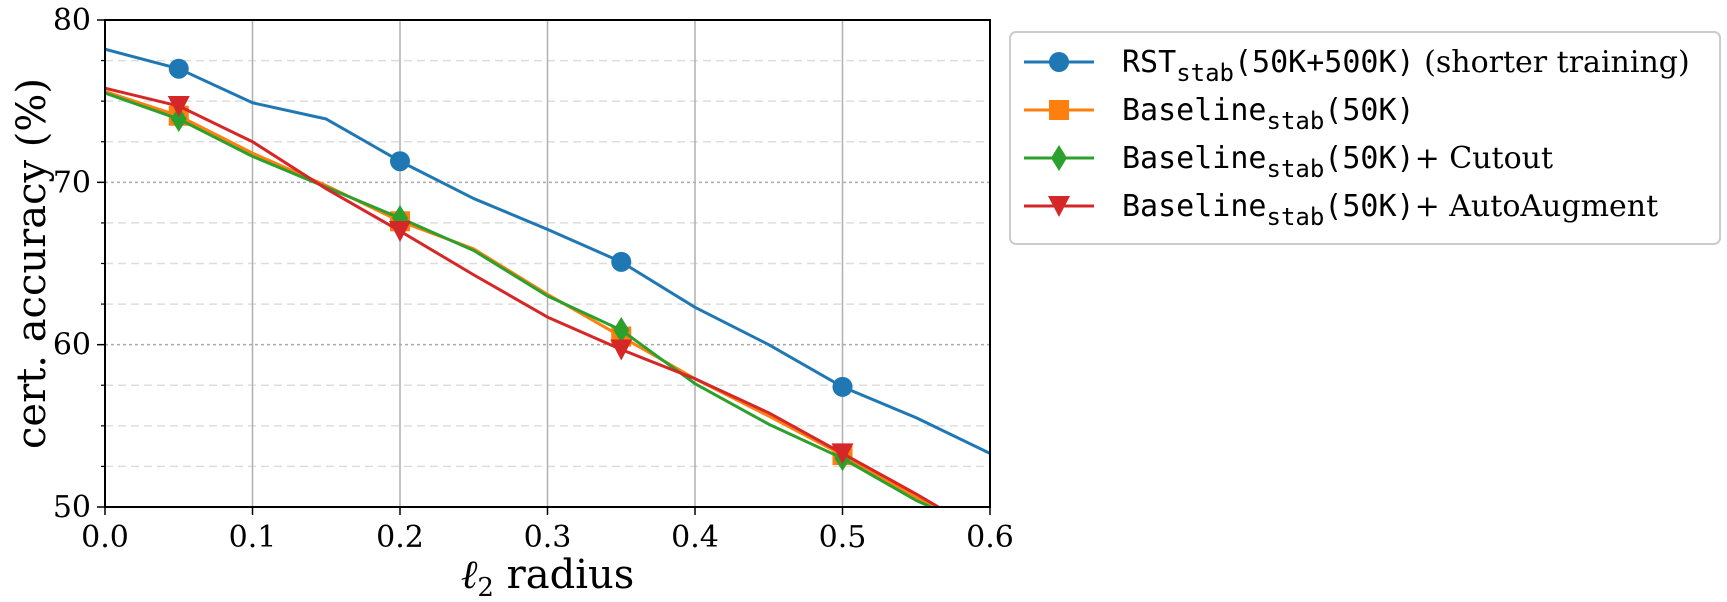  Describe the element at coordinates (72, 345) in the screenshot. I see `y-tick-label: 60` at that location.